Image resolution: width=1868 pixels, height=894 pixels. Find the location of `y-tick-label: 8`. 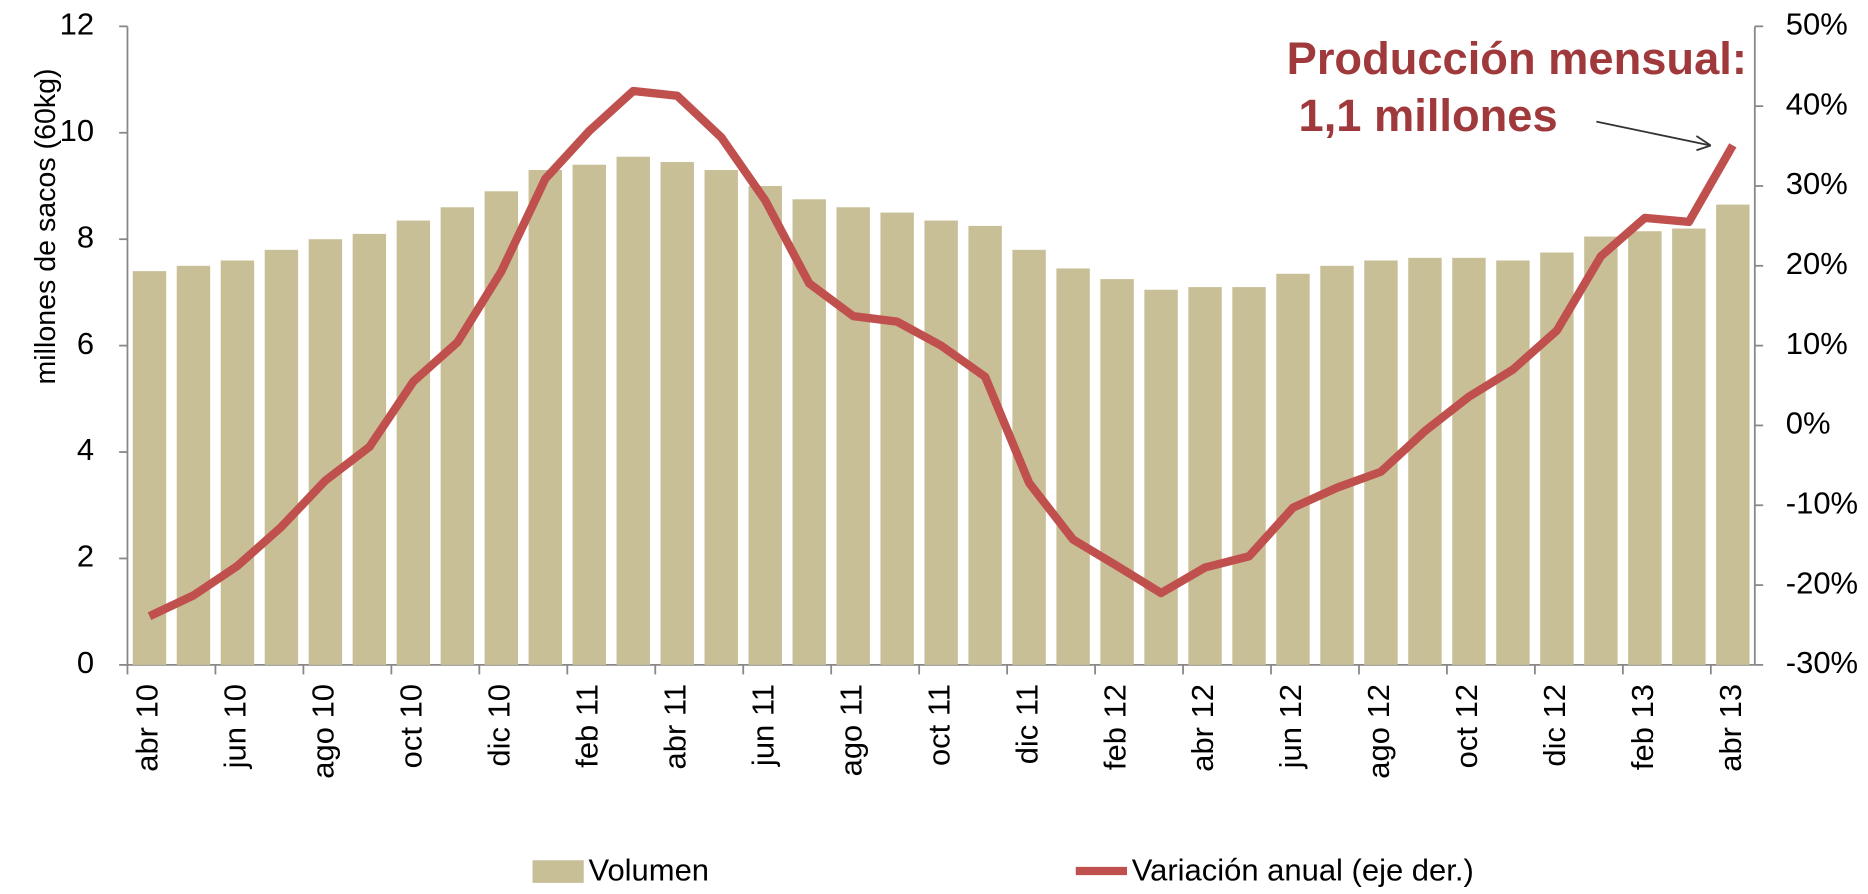

y-tick-label: 8 is located at coordinates (85, 236).